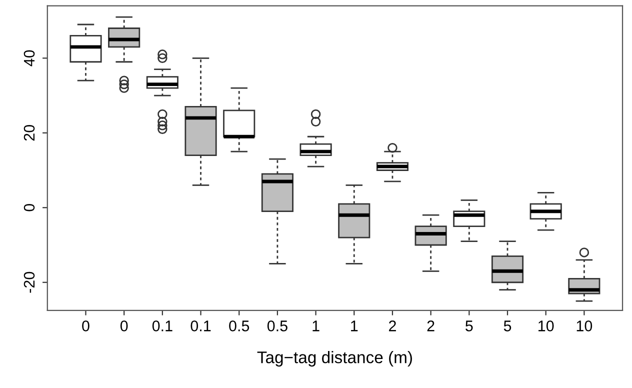 The width and height of the screenshot is (632, 388). I want to click on x-axis-title: Tag−tag distance (m), so click(334, 359).